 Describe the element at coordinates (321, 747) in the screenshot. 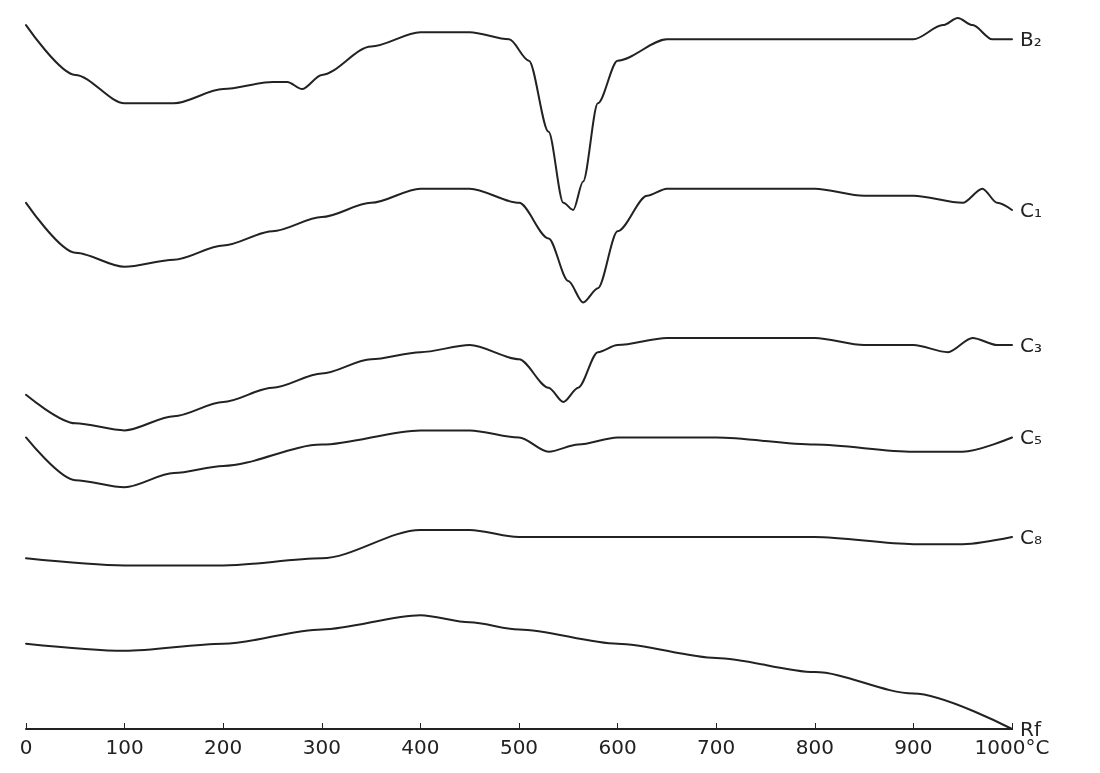

I see `x-tick-label: 300` at that location.